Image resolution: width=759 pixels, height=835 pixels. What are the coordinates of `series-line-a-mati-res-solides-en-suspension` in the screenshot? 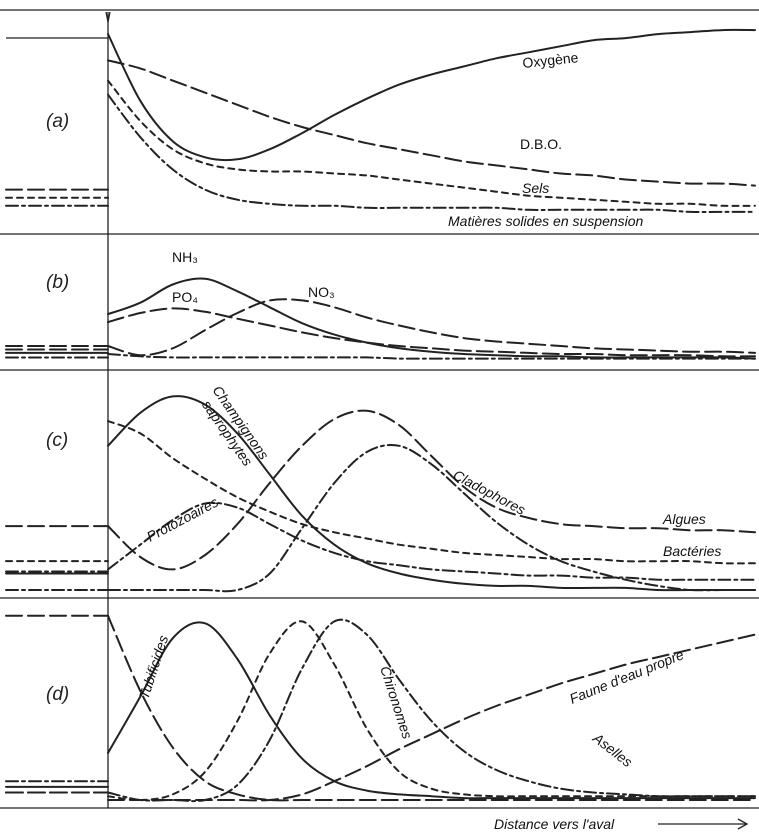 It's located at (431, 153).